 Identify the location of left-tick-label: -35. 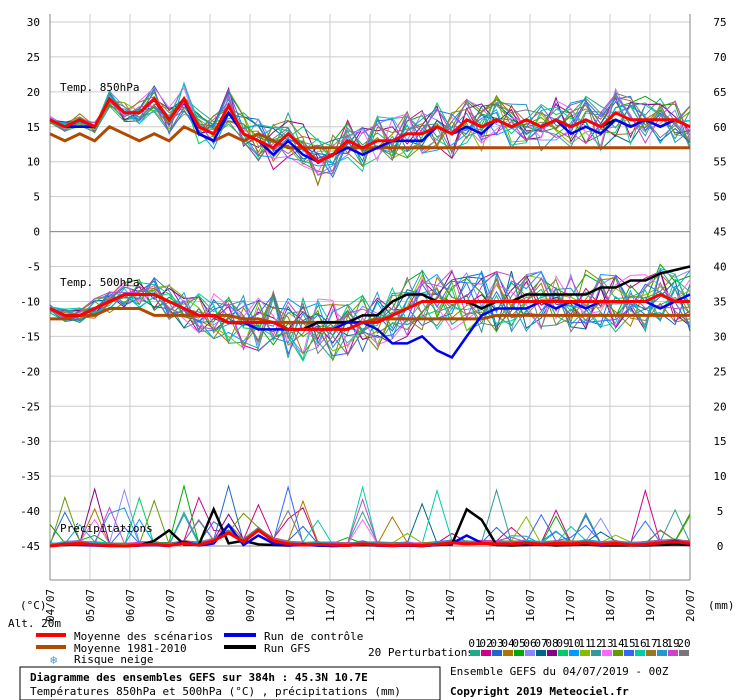
(30, 476).